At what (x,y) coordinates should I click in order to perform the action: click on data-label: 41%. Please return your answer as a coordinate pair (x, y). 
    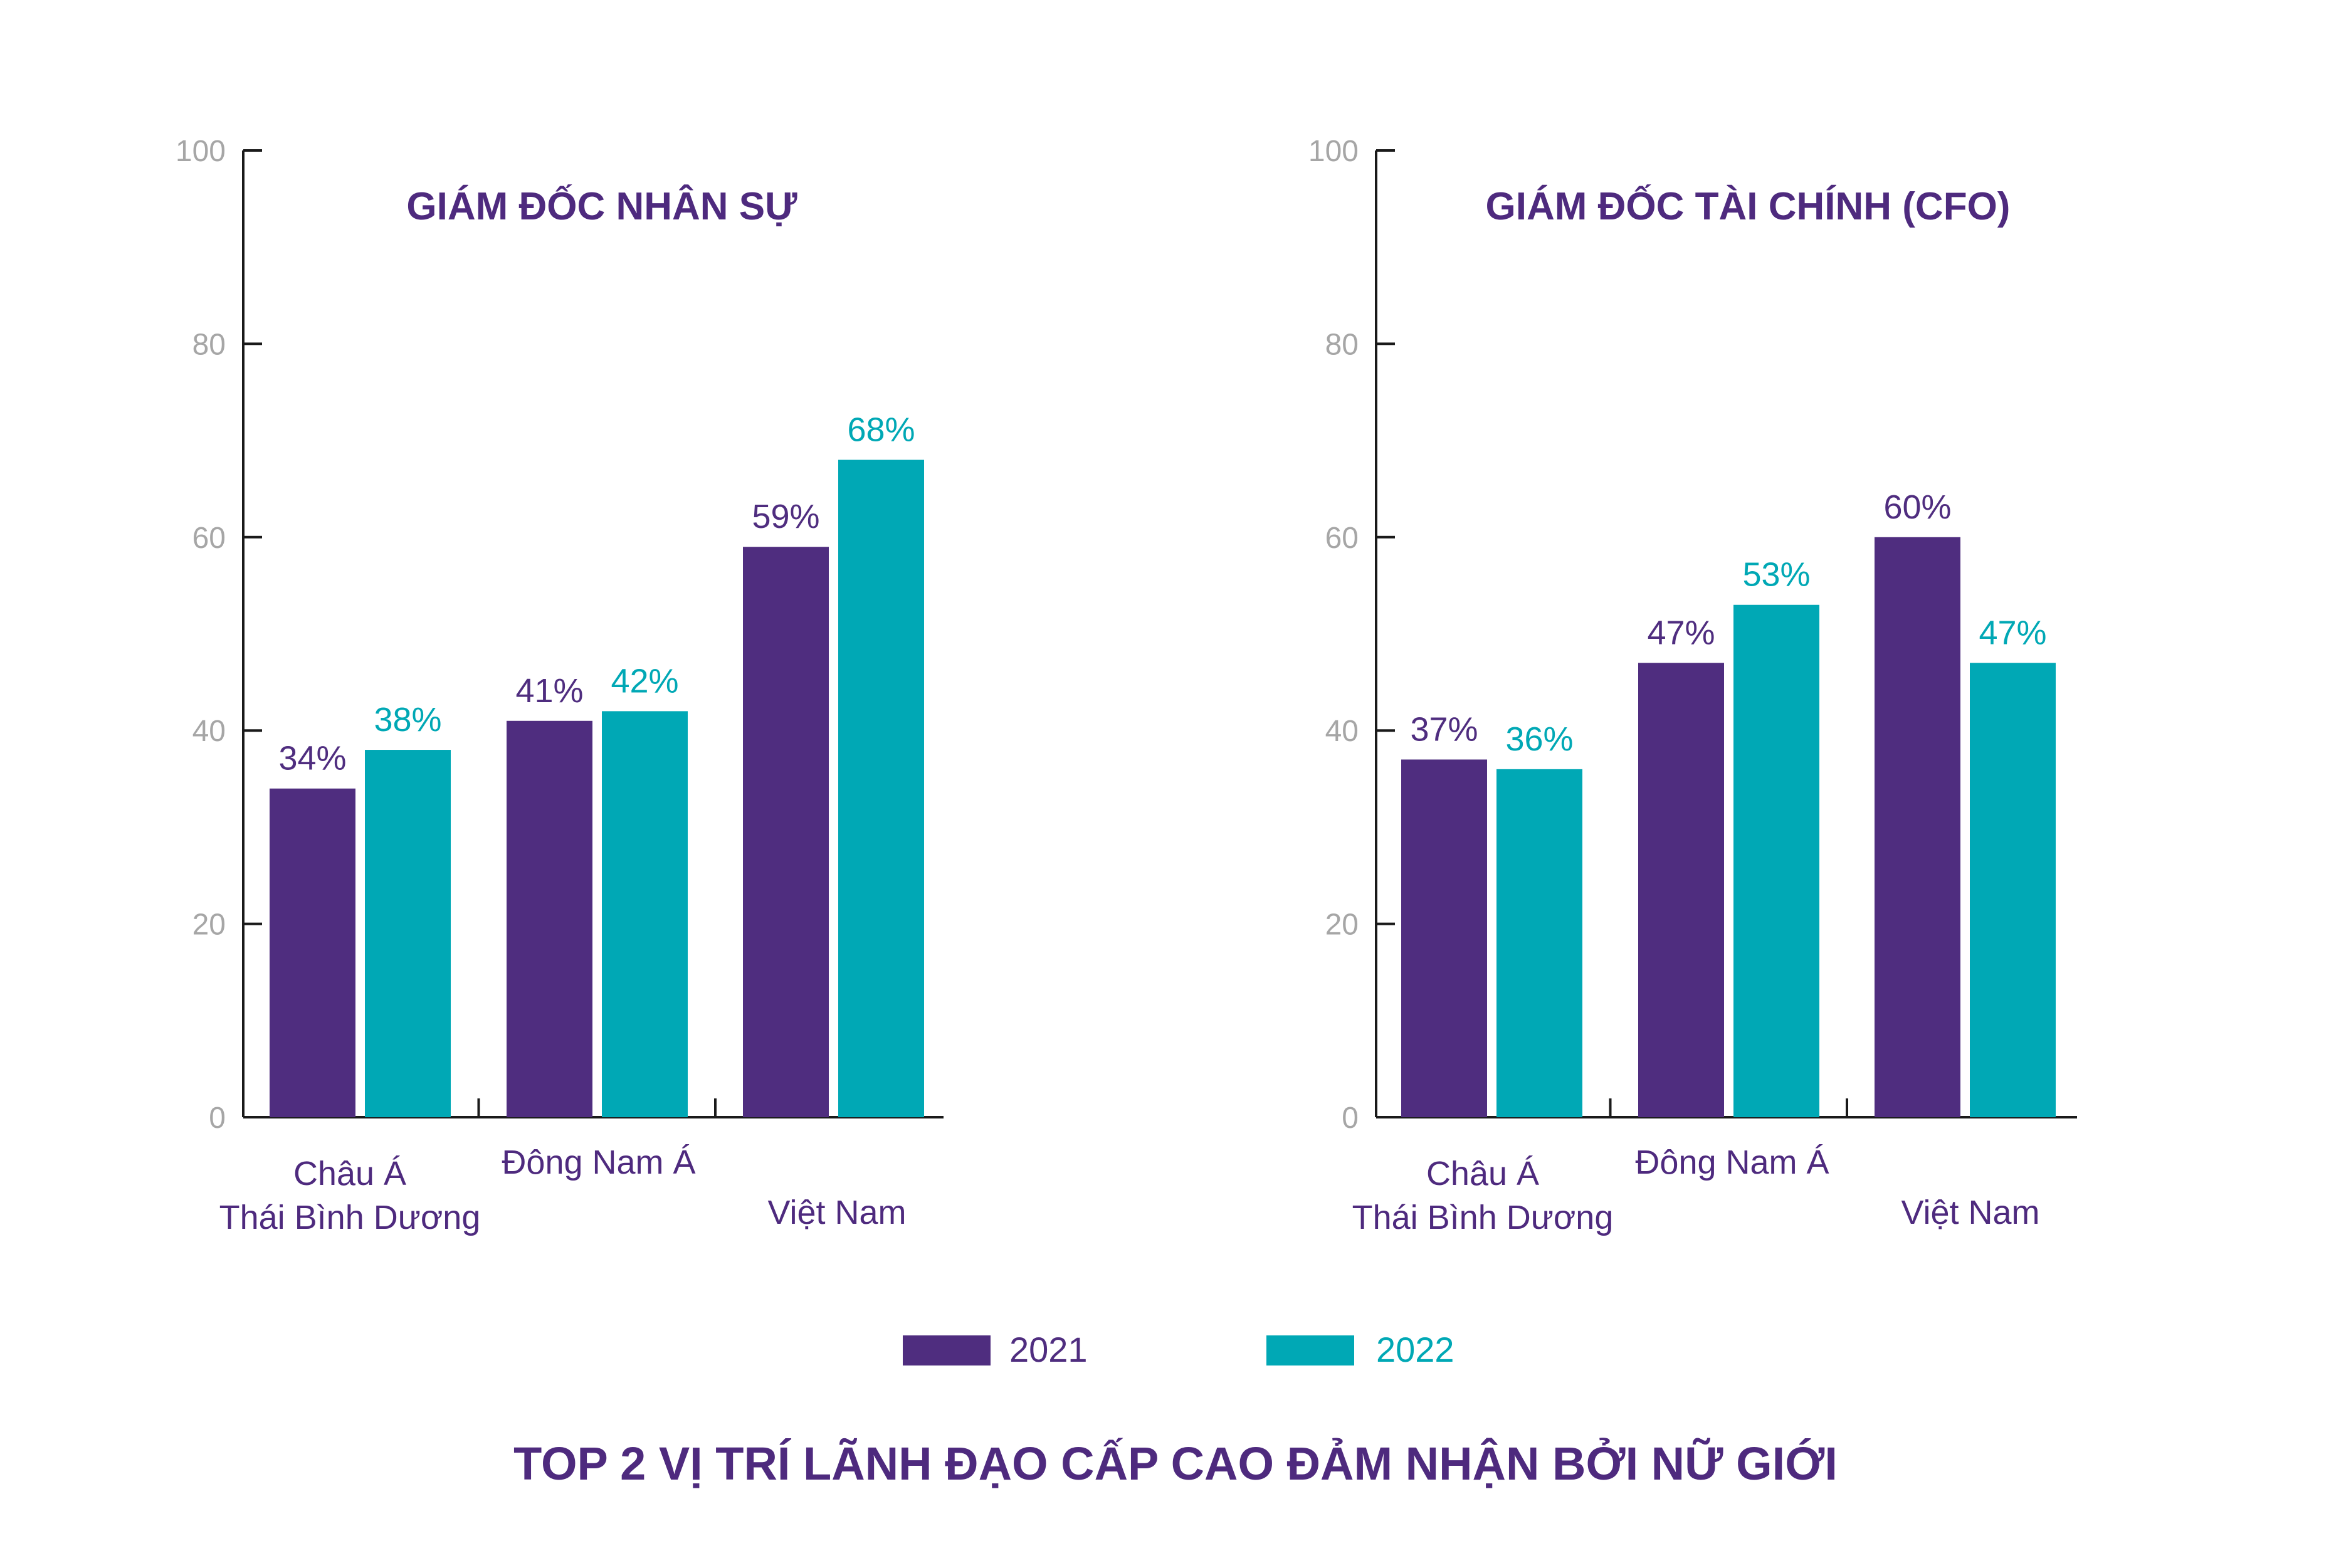
    Looking at the image, I should click on (549, 691).